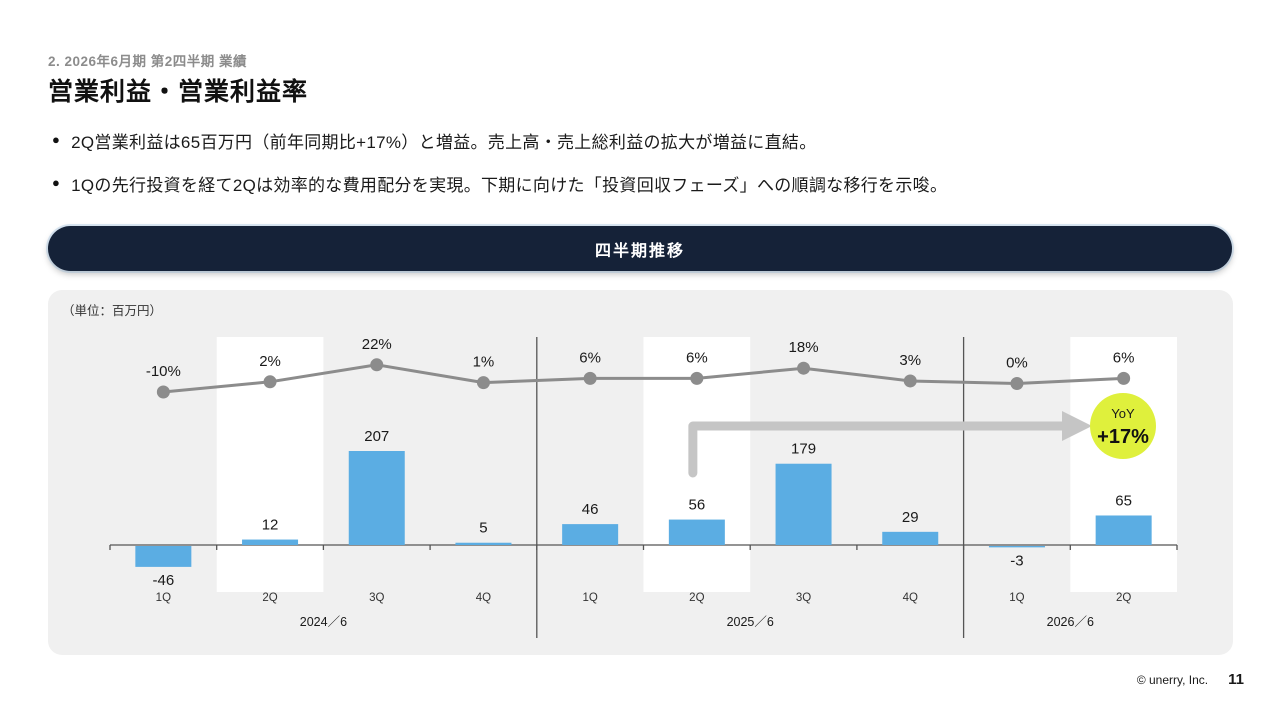 This screenshot has width=1280, height=720. Describe the element at coordinates (1077, 426) in the screenshot. I see `yoy-arrowhead` at that location.